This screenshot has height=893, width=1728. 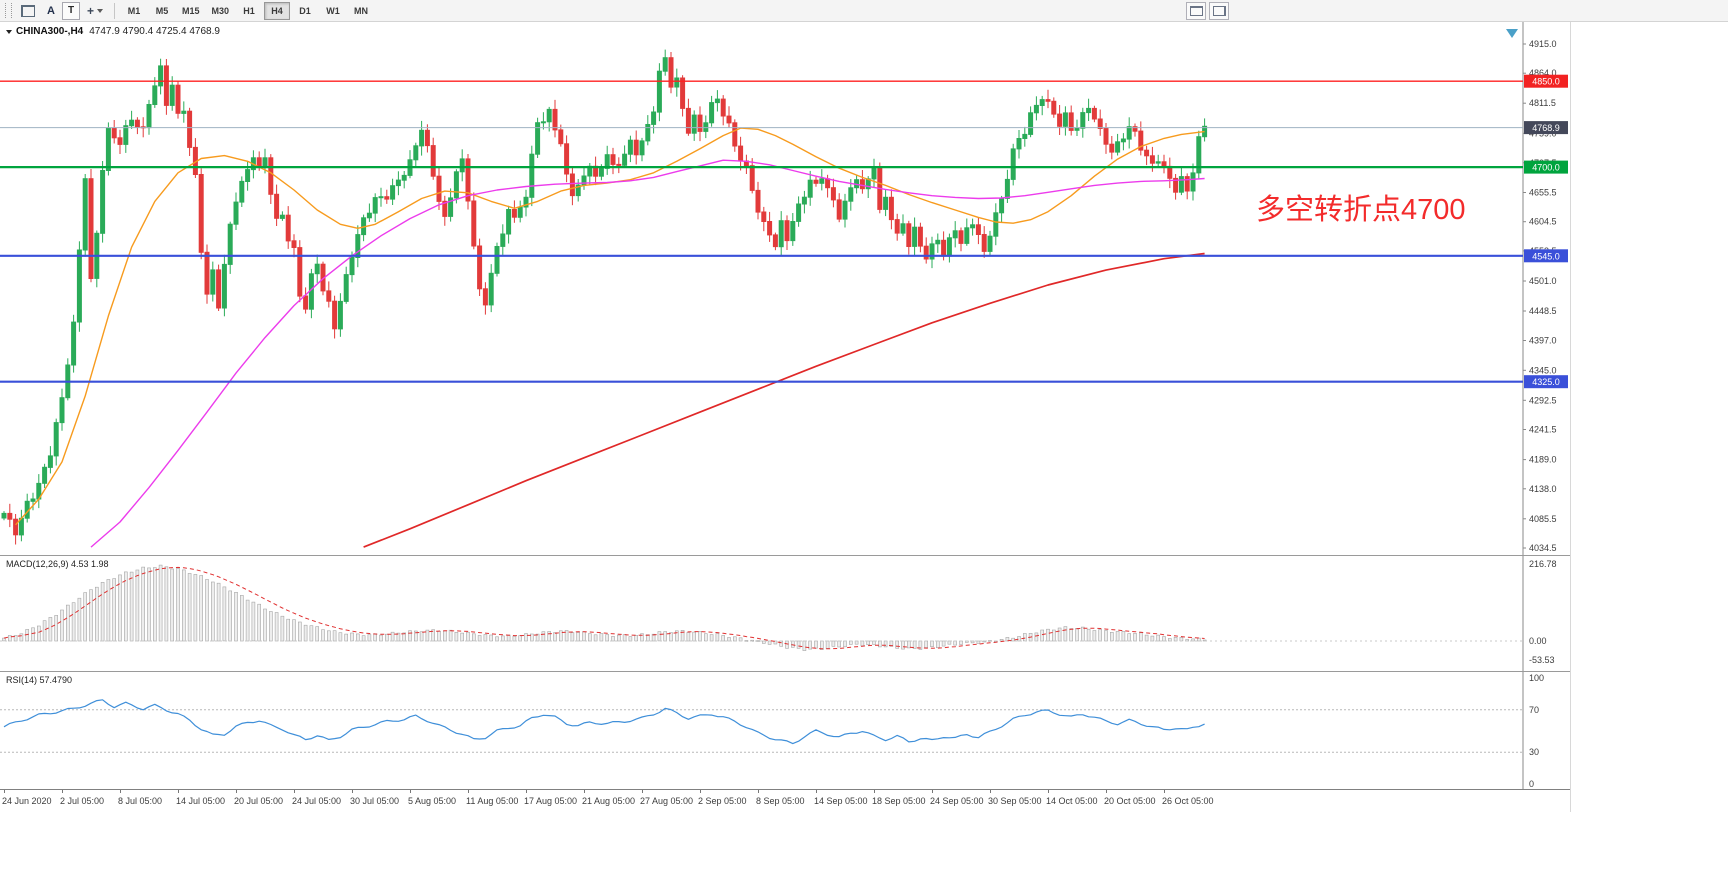 I want to click on timeframe-button-M1: M1, so click(x=134, y=10).